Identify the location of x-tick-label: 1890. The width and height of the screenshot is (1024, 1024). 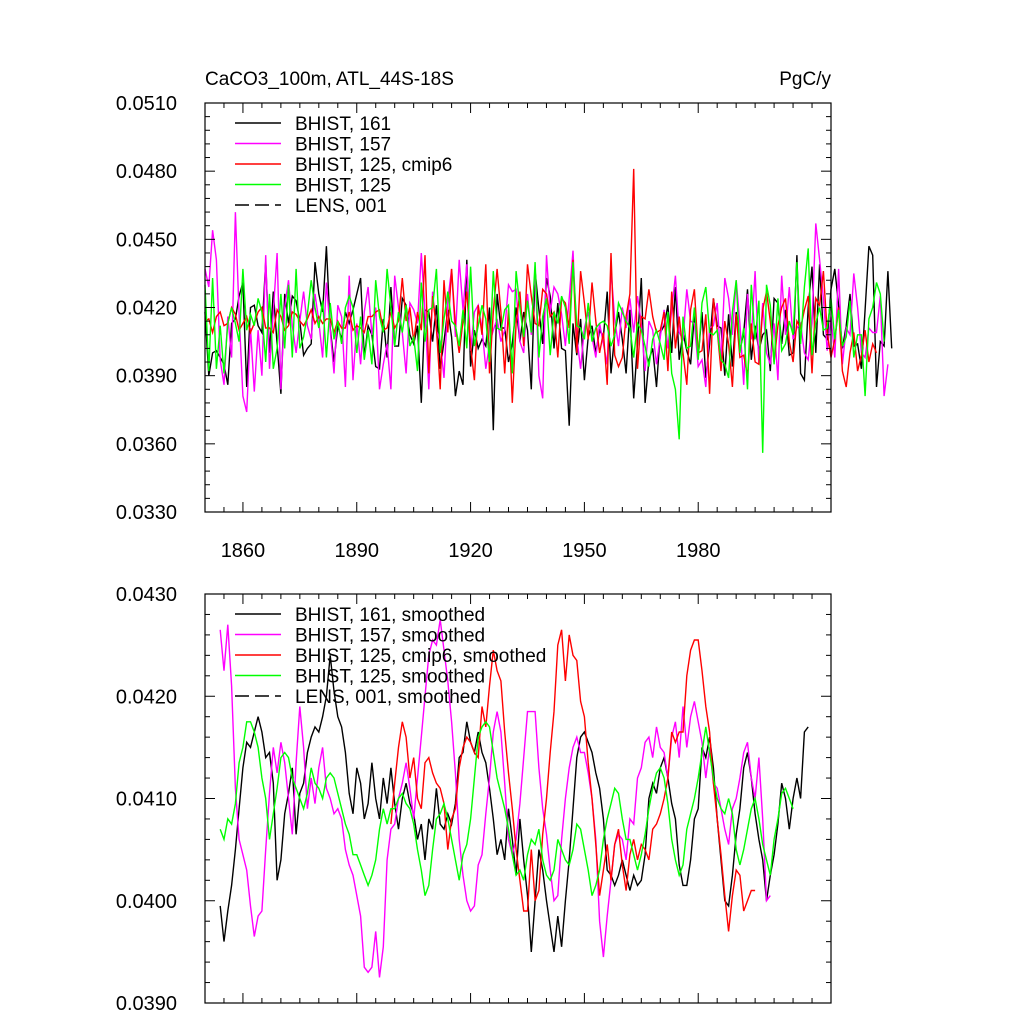
(357, 551).